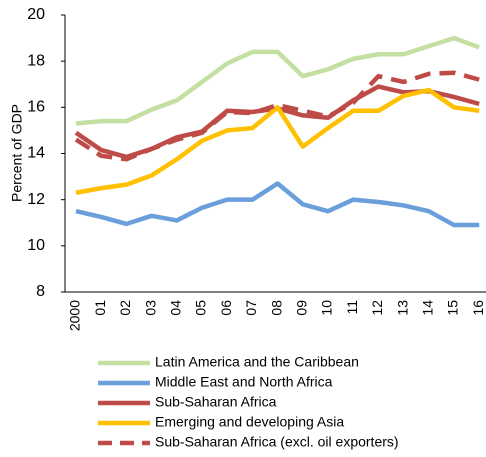 This screenshot has height=457, width=486. Describe the element at coordinates (249, 422) in the screenshot. I see `legend-label: Emerging and developing Asia` at that location.